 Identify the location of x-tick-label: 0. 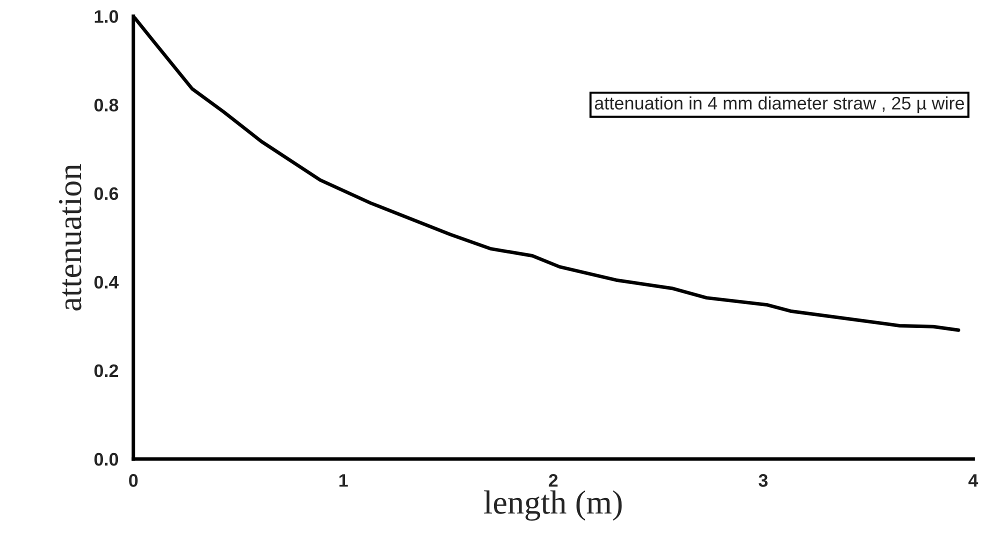
(133, 480).